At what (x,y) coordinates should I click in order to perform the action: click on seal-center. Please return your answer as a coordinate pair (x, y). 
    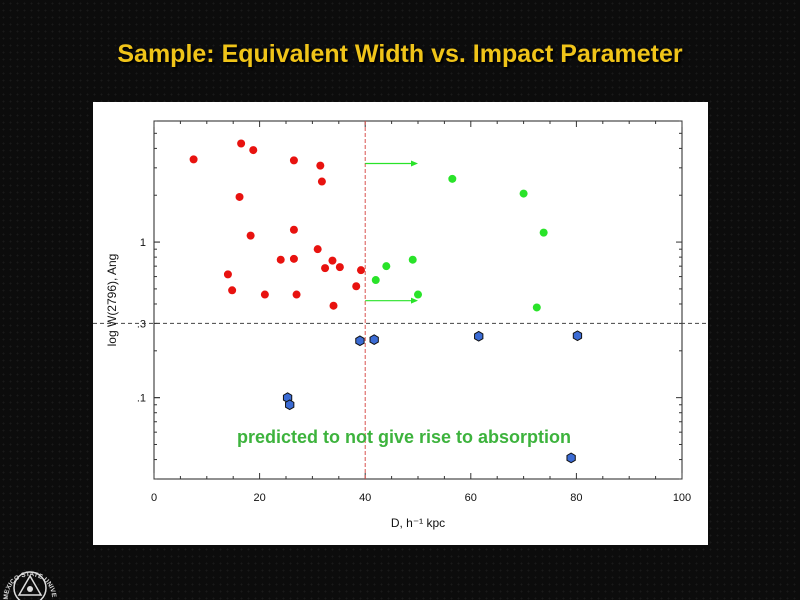
    Looking at the image, I should click on (30, 589).